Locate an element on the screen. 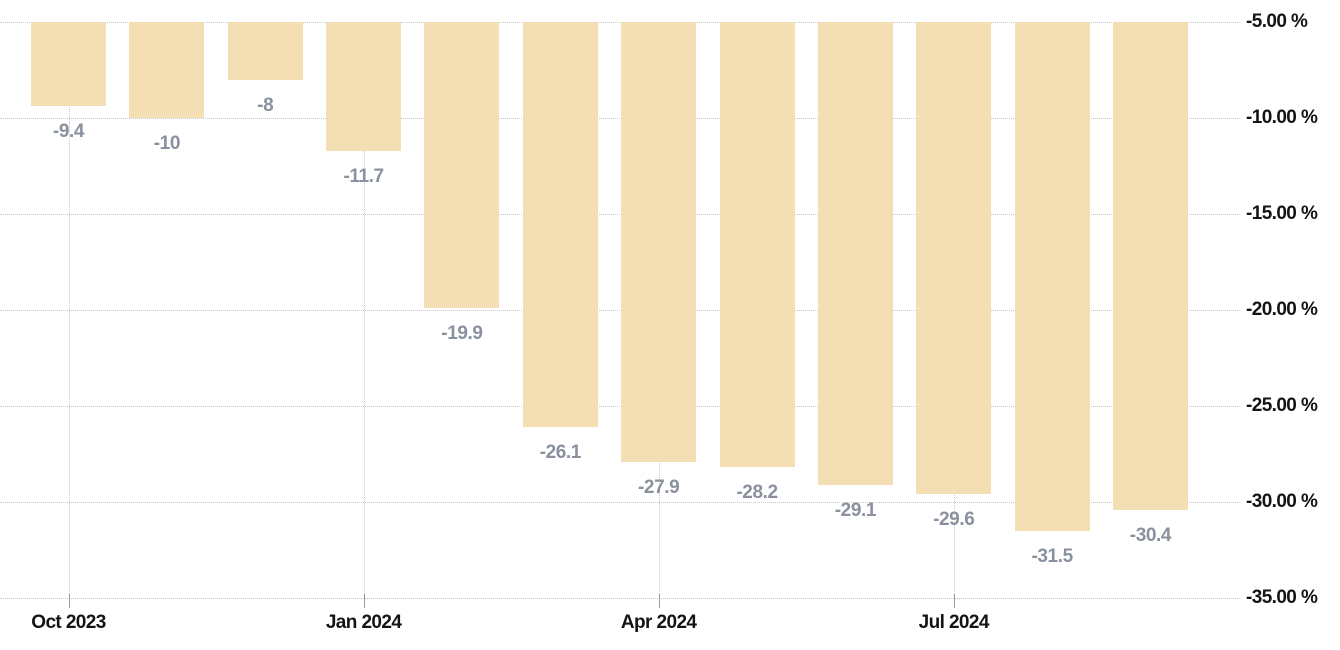 The width and height of the screenshot is (1340, 650). bar-jul-2024 is located at coordinates (954, 258).